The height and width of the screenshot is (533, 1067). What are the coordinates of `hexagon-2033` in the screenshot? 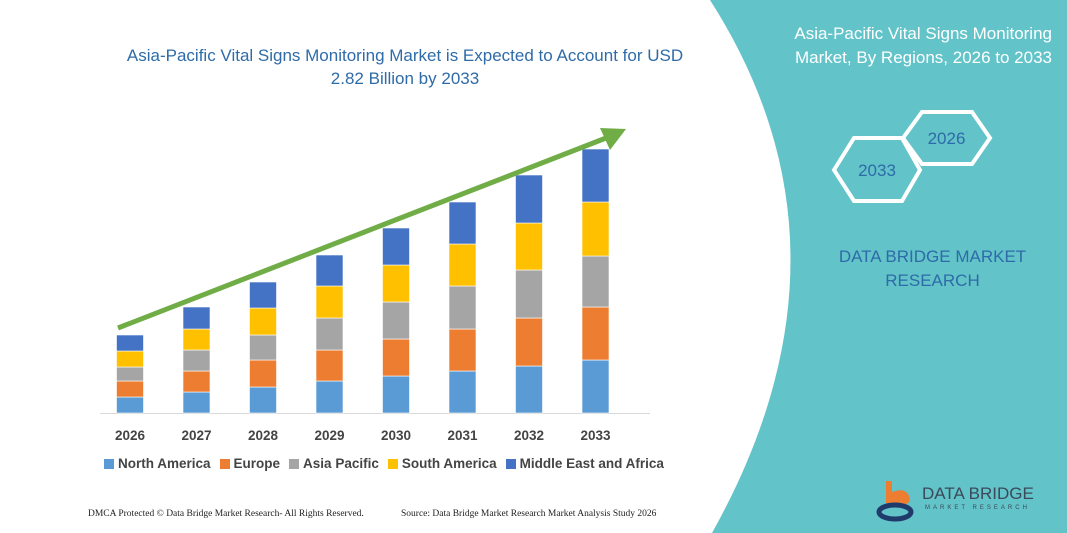 It's located at (877, 169).